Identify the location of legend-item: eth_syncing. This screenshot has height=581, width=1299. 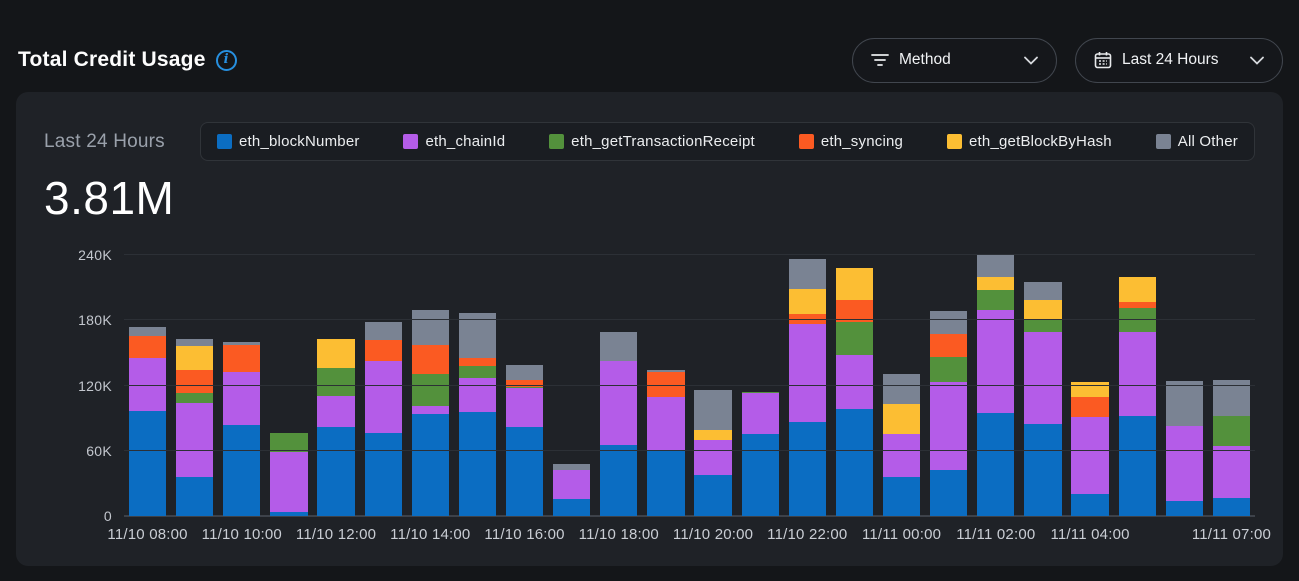
(850, 141).